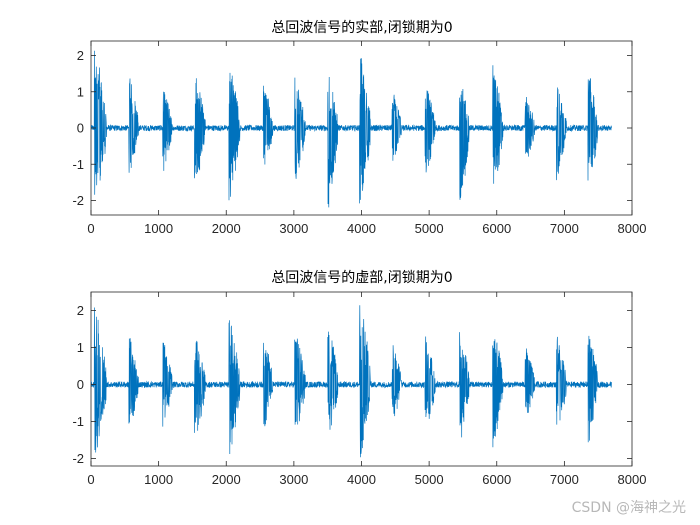  Describe the element at coordinates (632, 479) in the screenshot. I see `bottom-x-tick-label: 8000` at that location.